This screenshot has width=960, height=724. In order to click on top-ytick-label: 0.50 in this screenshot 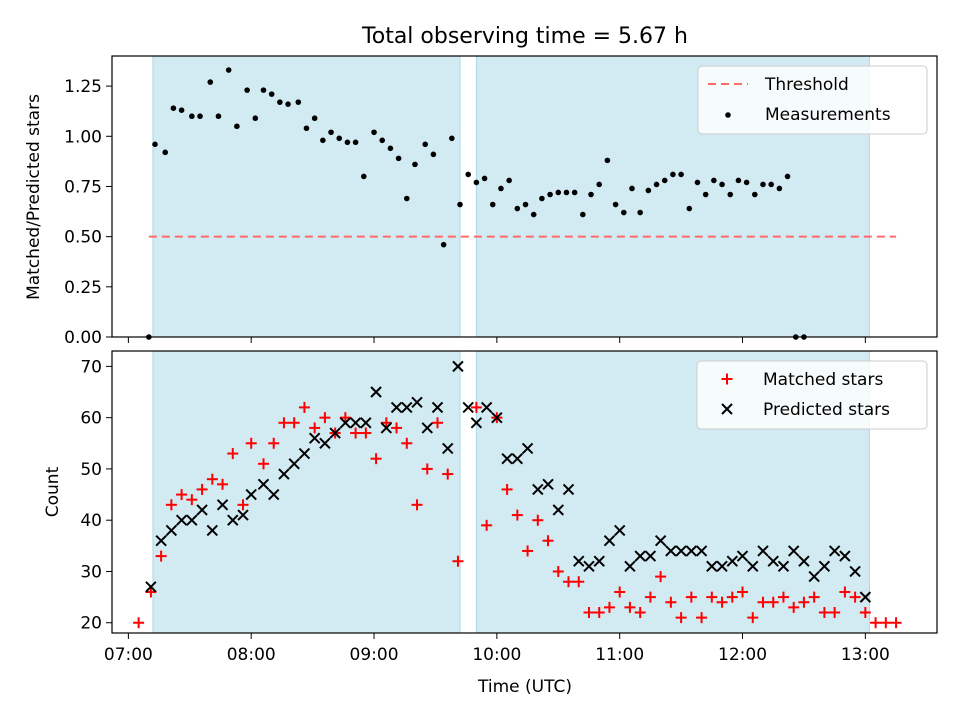, I will do `click(83, 238)`.